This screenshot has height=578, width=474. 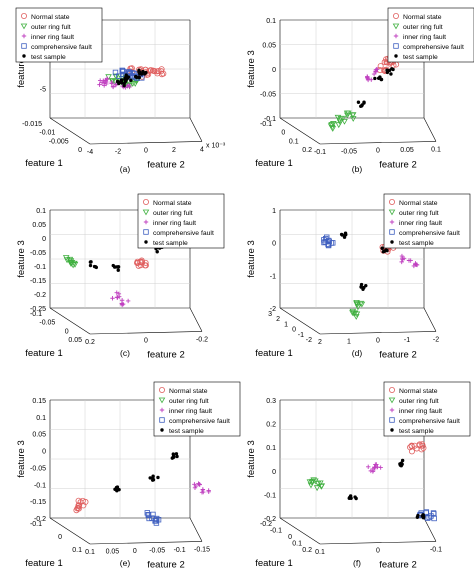 What do you see at coordinates (307, 150) in the screenshot?
I see `x-tick-label: 0.2` at bounding box center [307, 150].